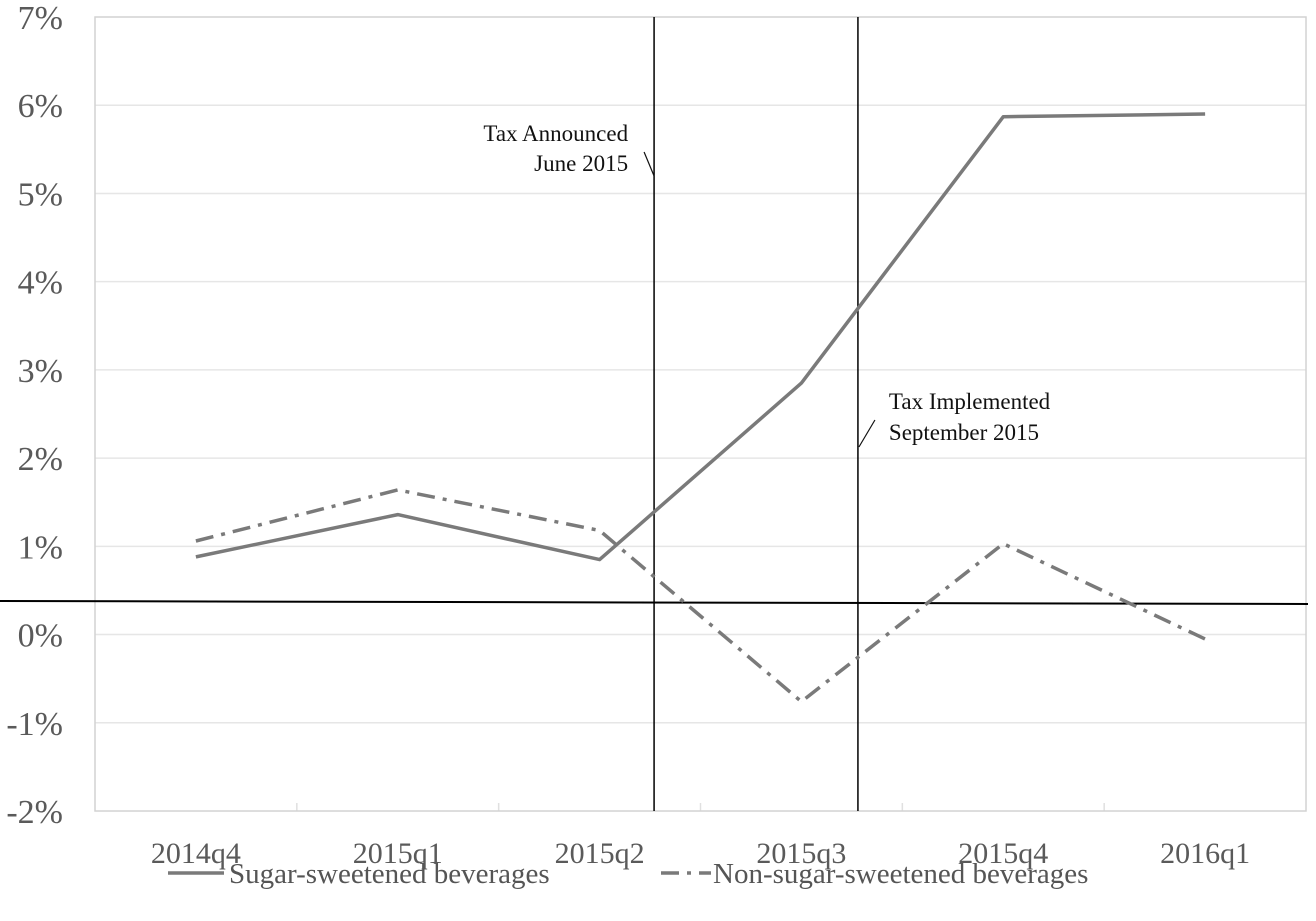  Describe the element at coordinates (196, 853) in the screenshot. I see `x-tick-label-0: 2014q4` at that location.